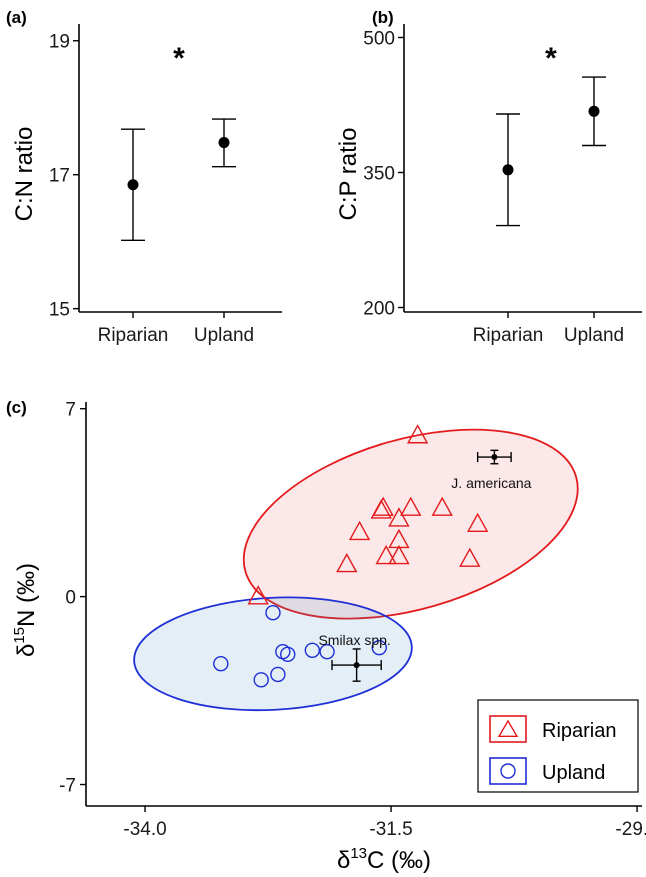  Describe the element at coordinates (348, 174) in the screenshot. I see `y-axis-title: C:P ratio` at that location.